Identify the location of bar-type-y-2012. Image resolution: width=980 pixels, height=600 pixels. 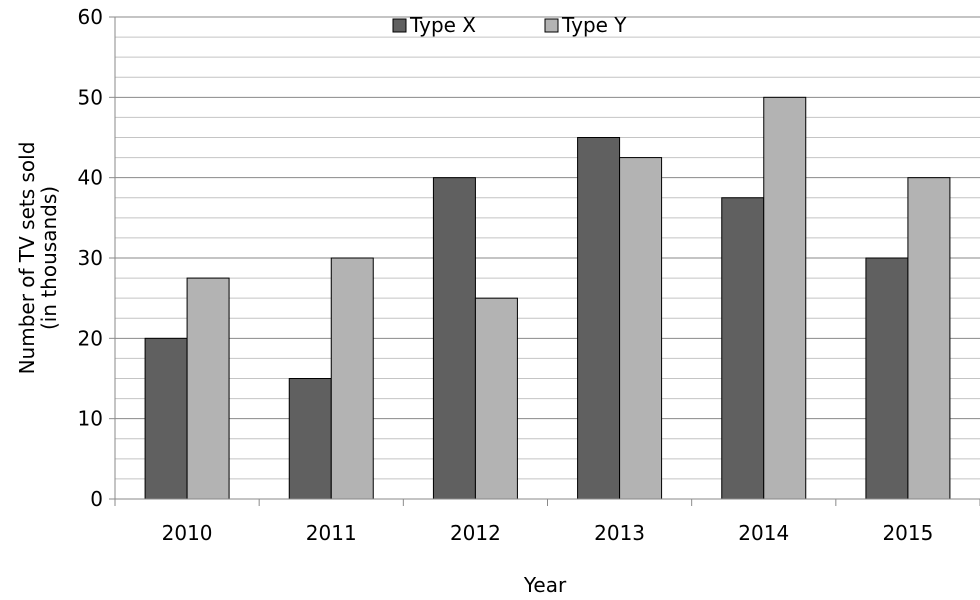
(496, 398).